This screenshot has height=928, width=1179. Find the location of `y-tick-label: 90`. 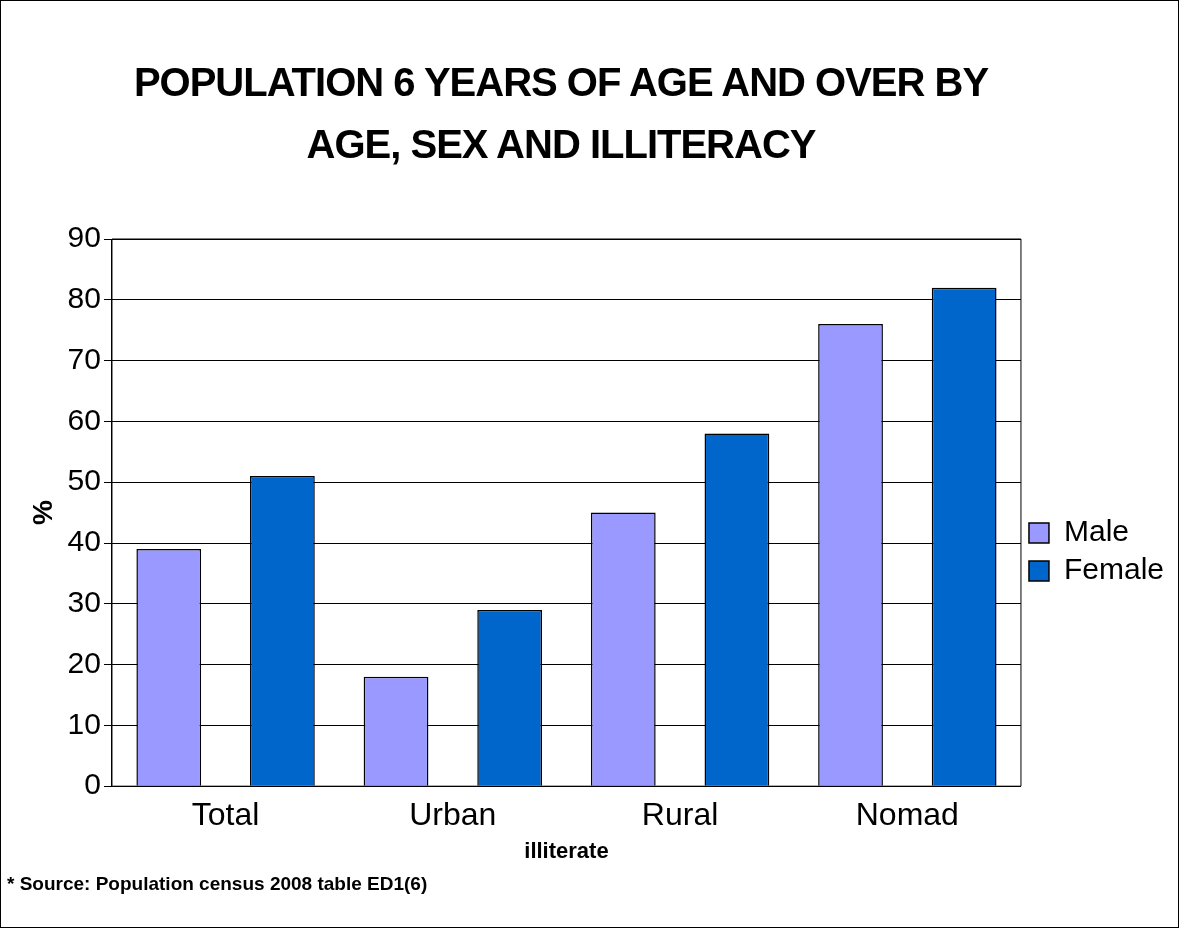

y-tick-label: 90 is located at coordinates (84, 237).